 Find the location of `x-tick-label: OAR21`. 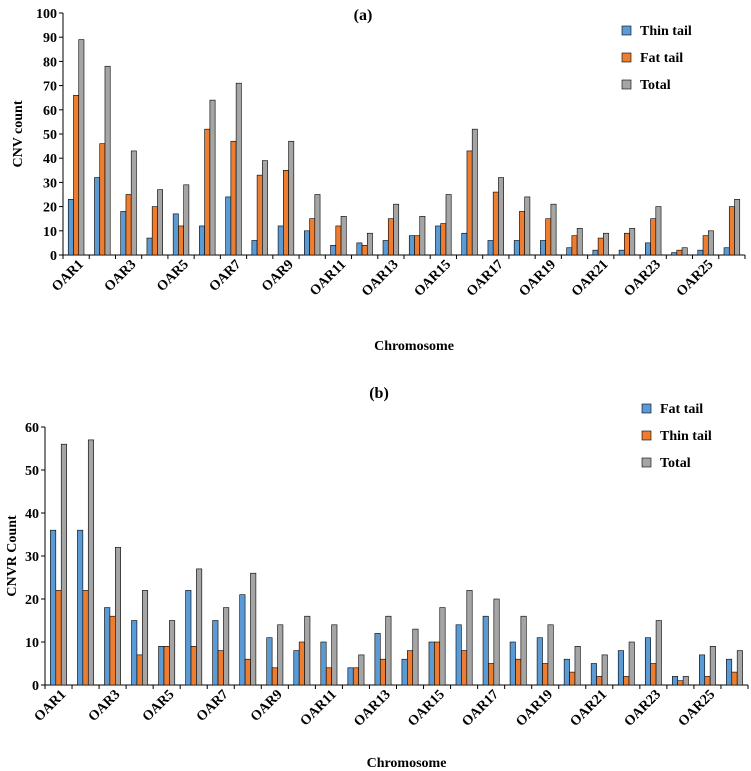

x-tick-label: OAR21 is located at coordinates (589, 708).